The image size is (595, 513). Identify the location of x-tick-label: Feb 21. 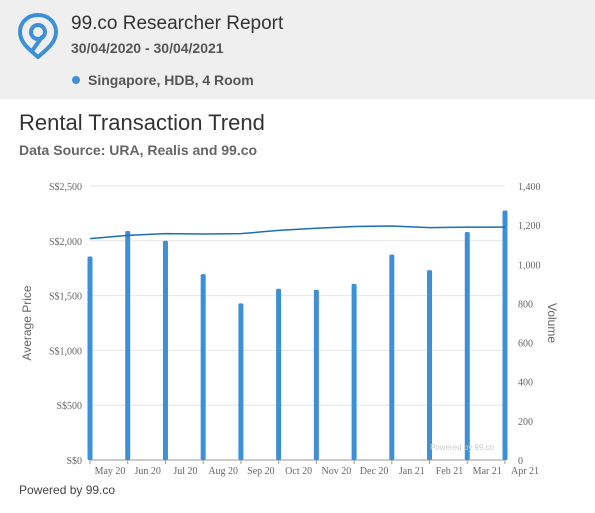
(450, 471).